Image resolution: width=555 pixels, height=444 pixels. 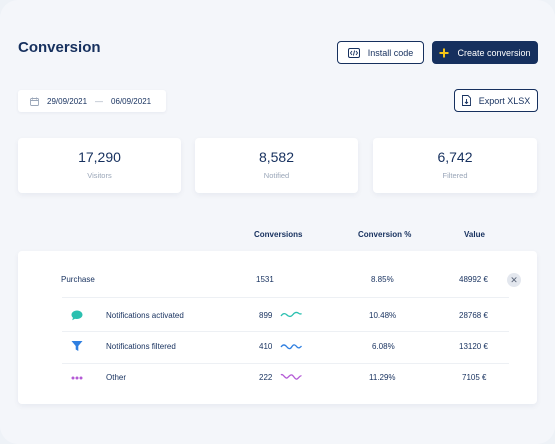 What do you see at coordinates (266, 315) in the screenshot?
I see `row-conversions: 899` at bounding box center [266, 315].